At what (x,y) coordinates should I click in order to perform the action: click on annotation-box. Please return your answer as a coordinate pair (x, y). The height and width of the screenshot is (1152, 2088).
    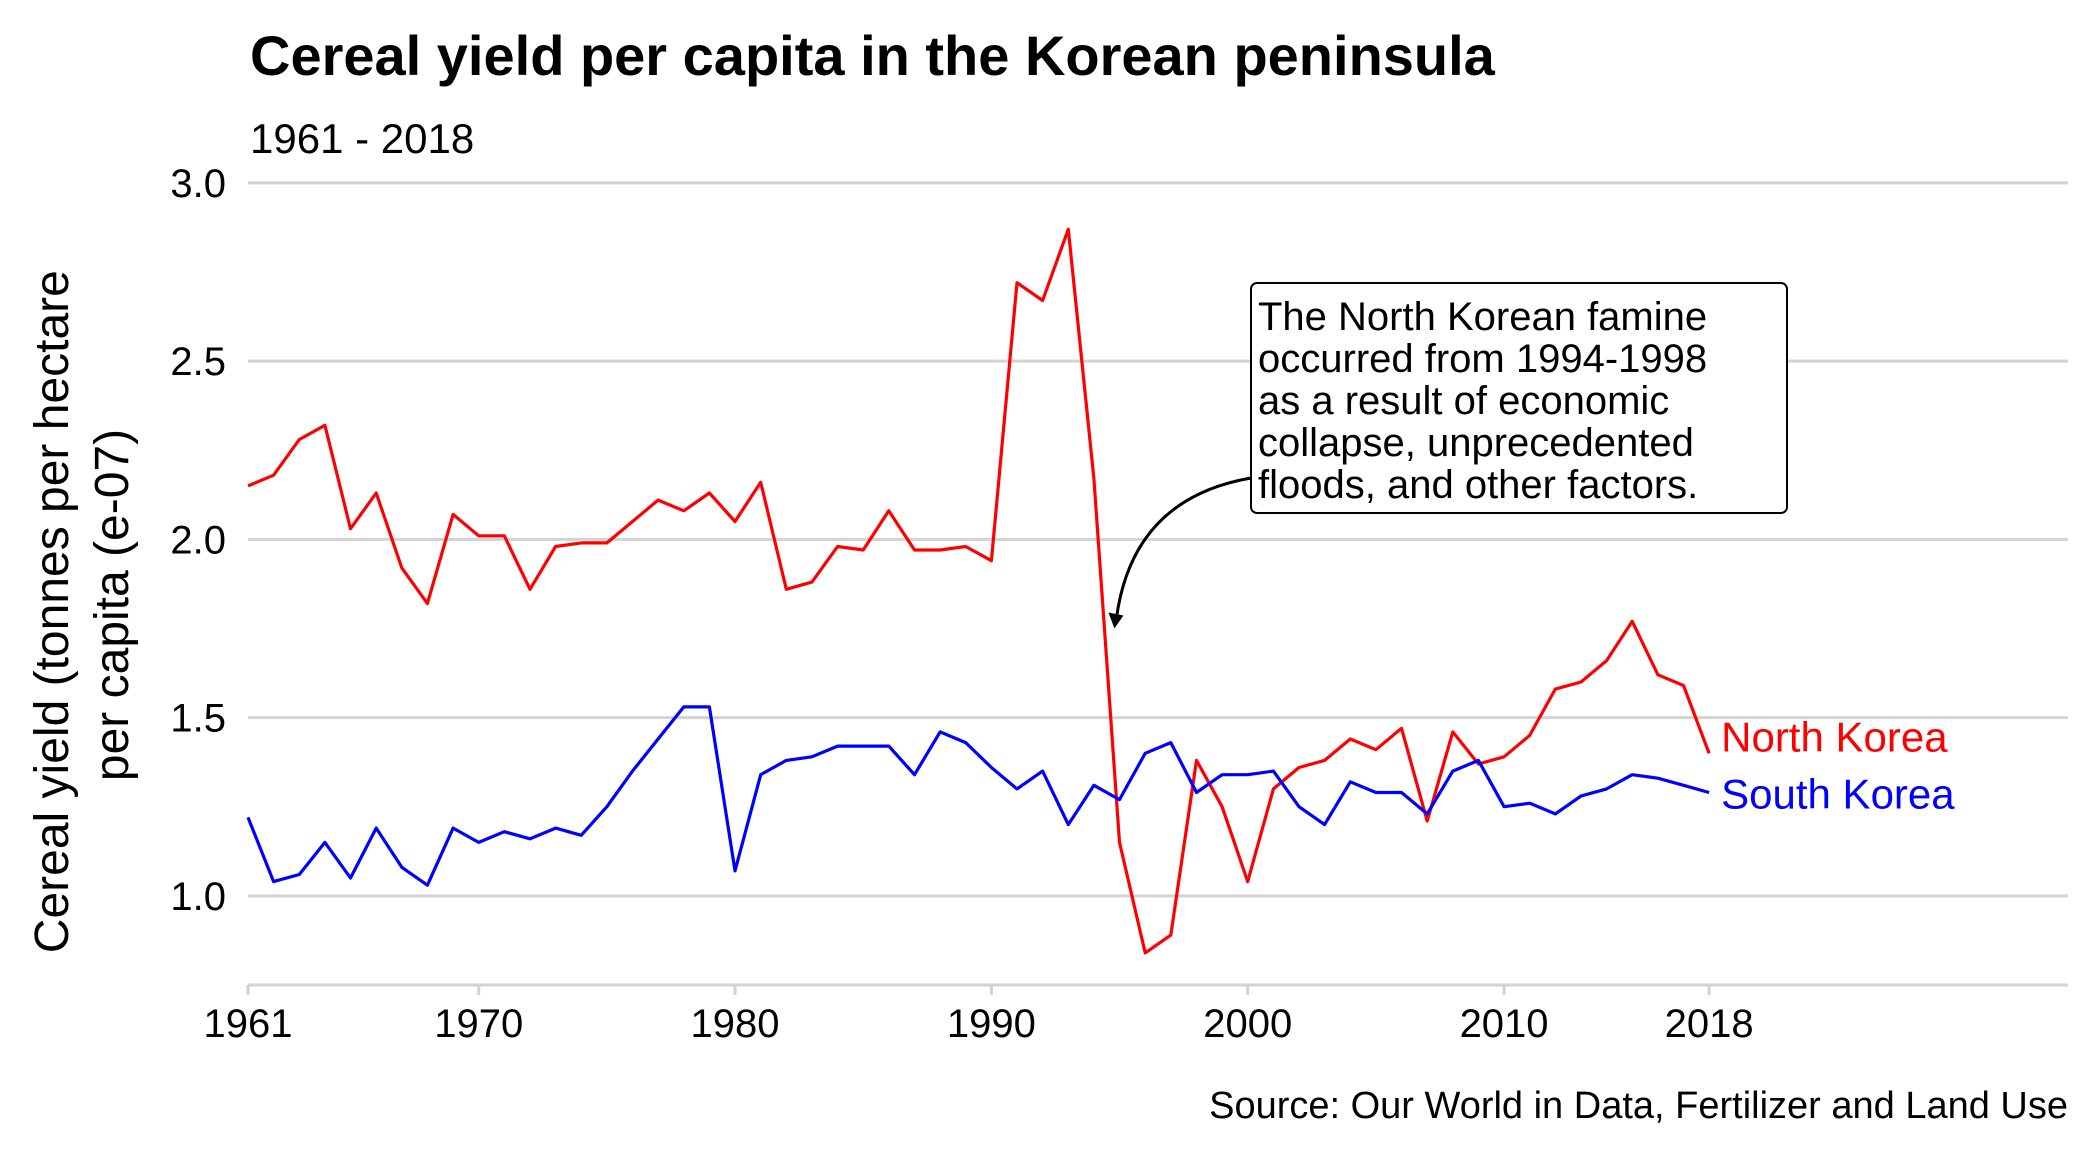
    Looking at the image, I should click on (1519, 398).